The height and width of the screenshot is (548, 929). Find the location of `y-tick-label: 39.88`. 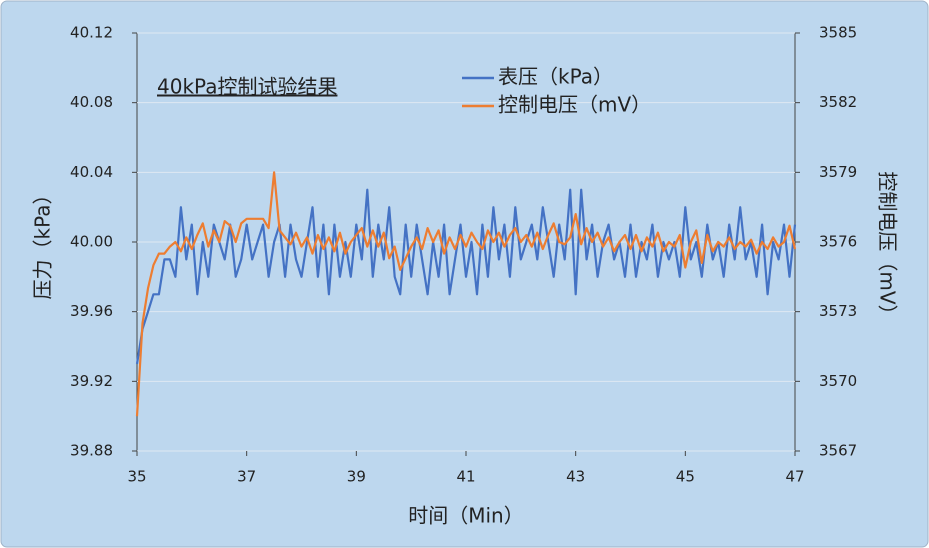

y-tick-label: 39.88 is located at coordinates (91, 451).